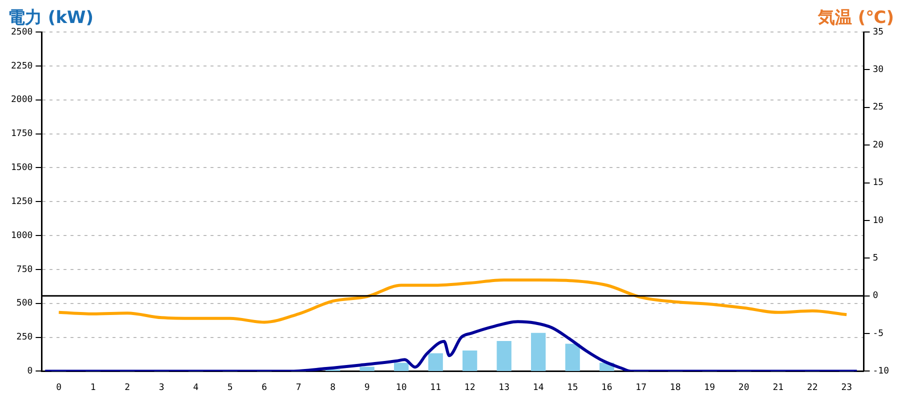  I want to click on y-tick-label: 1250, so click(21, 201).